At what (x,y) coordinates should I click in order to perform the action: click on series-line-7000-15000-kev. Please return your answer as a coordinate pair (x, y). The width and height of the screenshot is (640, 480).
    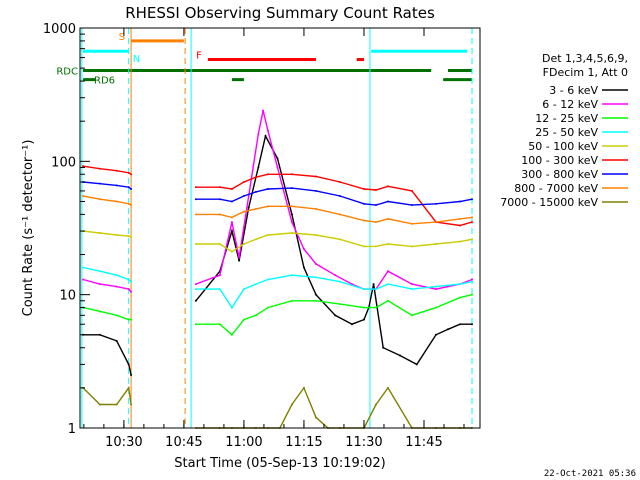
    Looking at the image, I should click on (277, 407).